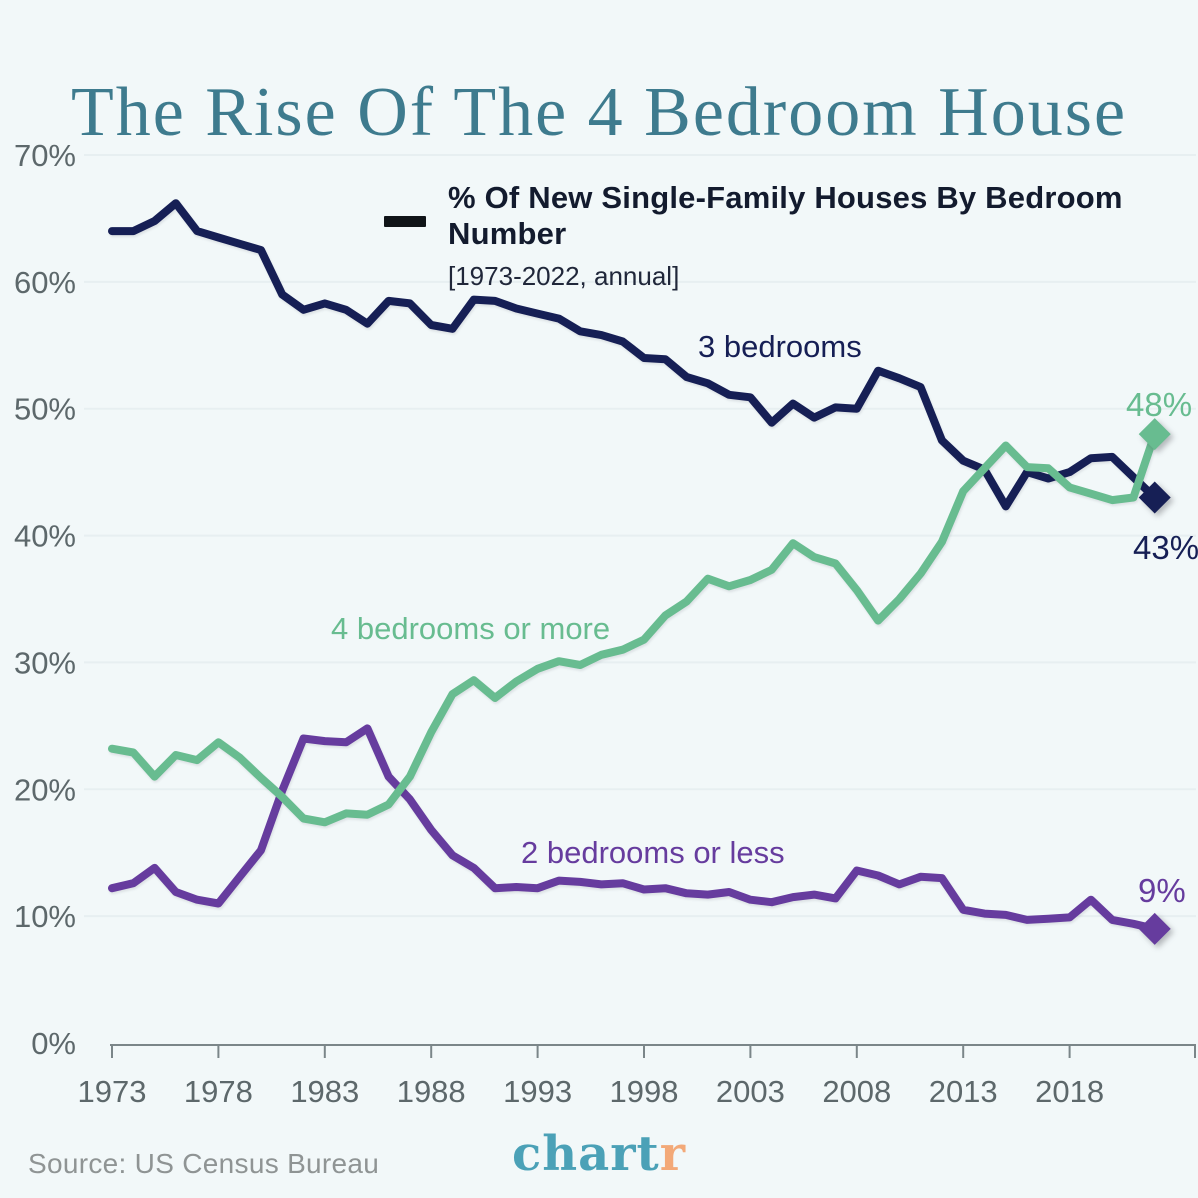  Describe the element at coordinates (963, 1091) in the screenshot. I see `x-tick-label: 2013` at that location.